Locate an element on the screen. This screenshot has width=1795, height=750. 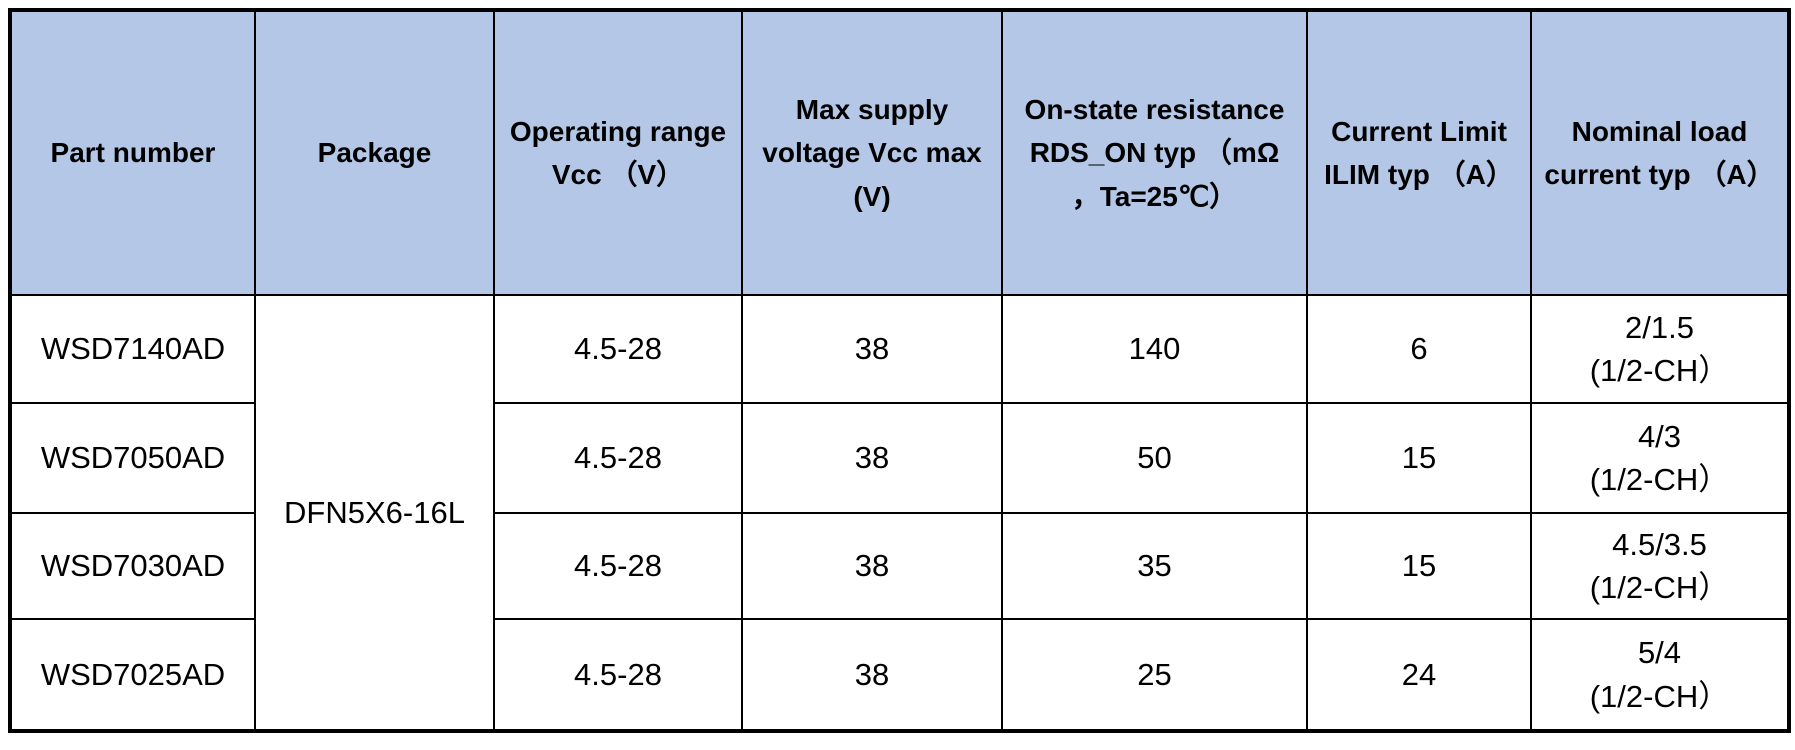
col-header-nominal-load-current: Nominal load current typ （A） is located at coordinates (1660, 152).